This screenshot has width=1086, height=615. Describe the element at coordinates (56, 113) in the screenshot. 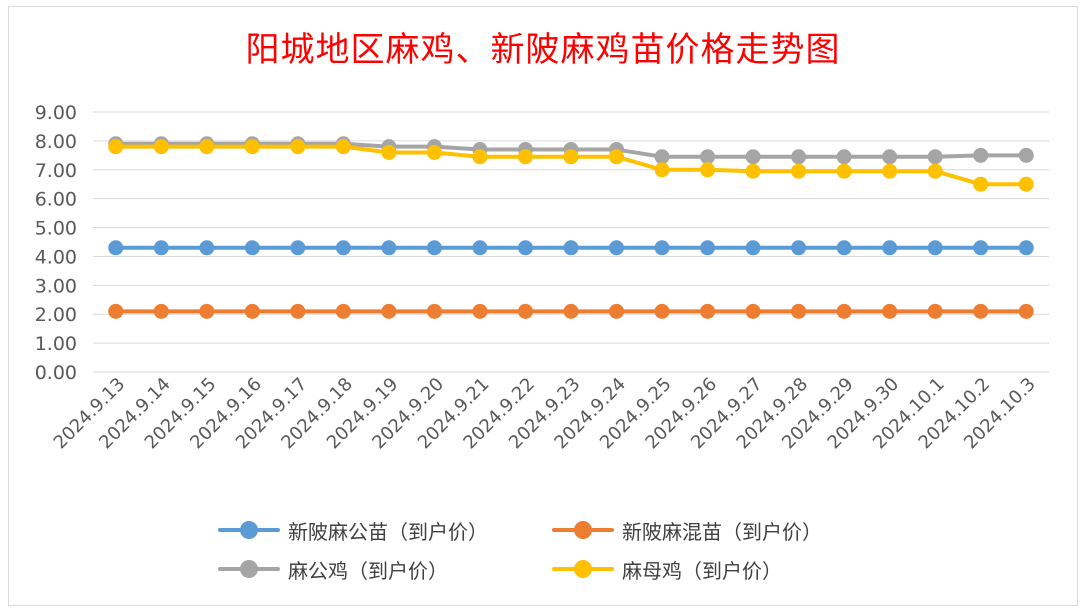

I see `y-tick-label: 9.00` at that location.